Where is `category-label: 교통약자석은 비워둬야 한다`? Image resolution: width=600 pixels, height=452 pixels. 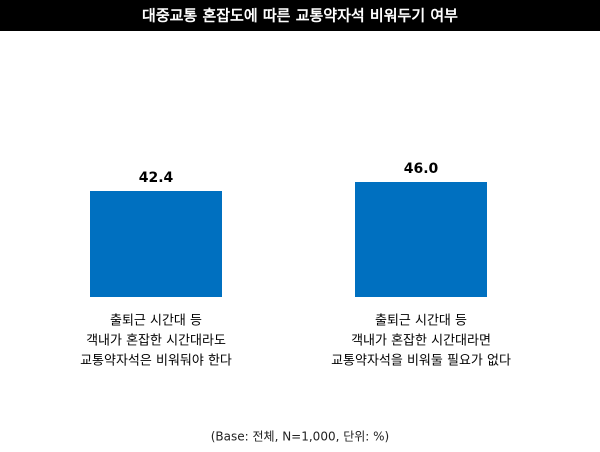 category-label: 교통약자석은 비워둬야 한다 is located at coordinates (156, 361).